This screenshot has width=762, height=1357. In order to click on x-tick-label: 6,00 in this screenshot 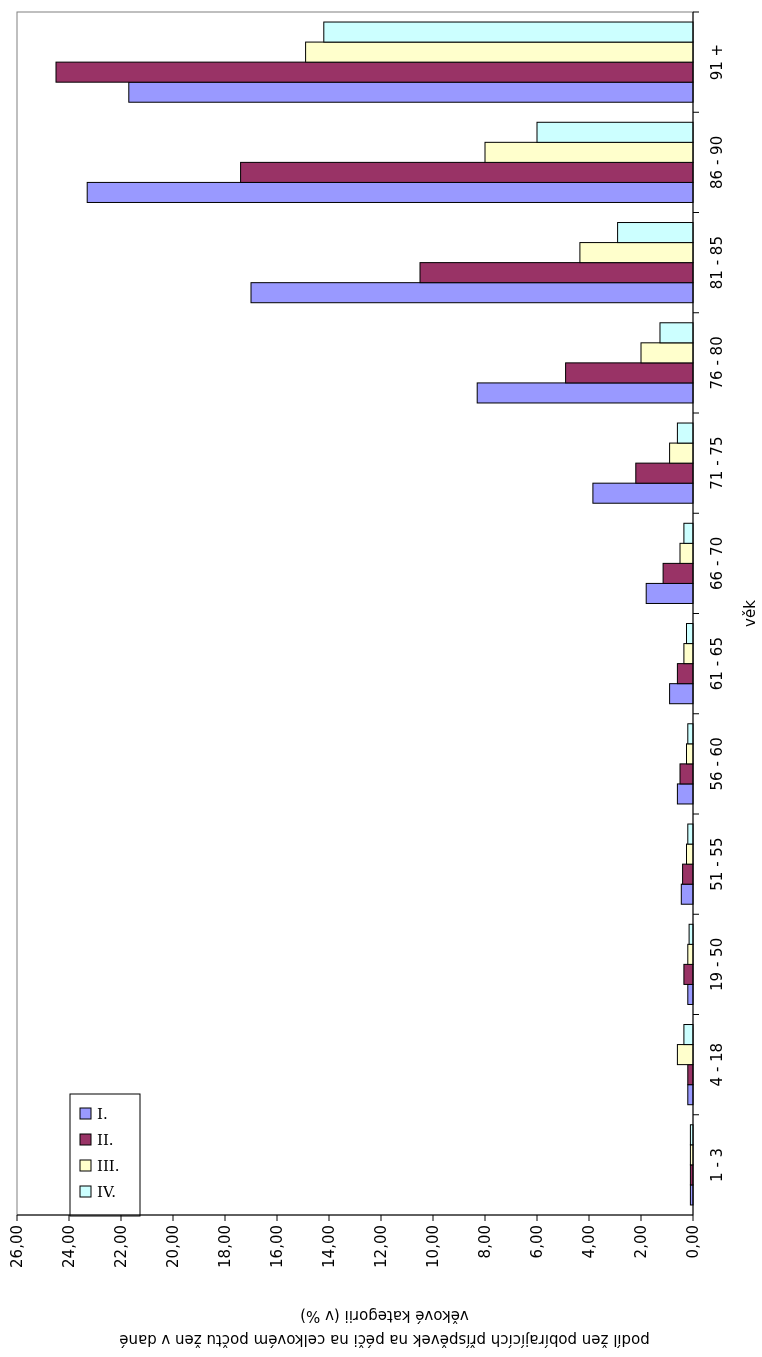, I will do `click(537, 1242)`.